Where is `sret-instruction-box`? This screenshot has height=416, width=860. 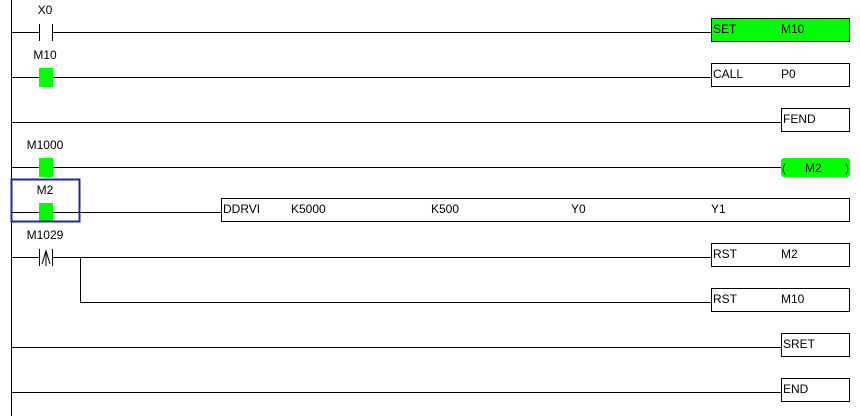
sret-instruction-box is located at coordinates (815, 345).